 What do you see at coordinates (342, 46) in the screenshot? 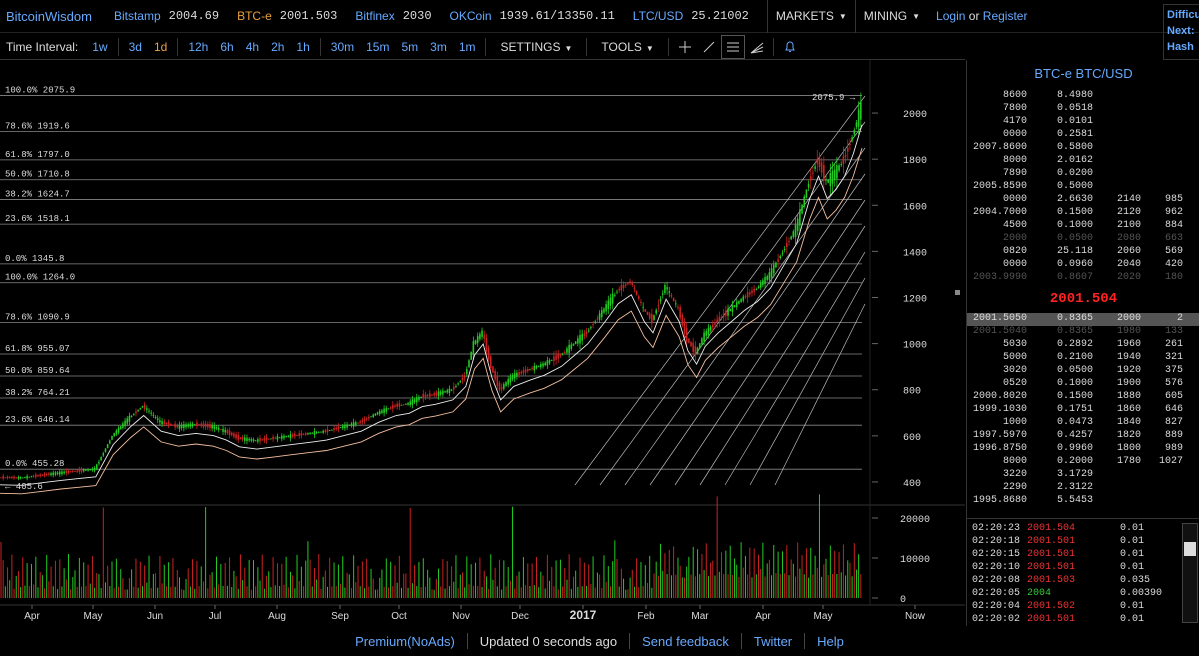
I see `interval-30m: 30m` at bounding box center [342, 46].